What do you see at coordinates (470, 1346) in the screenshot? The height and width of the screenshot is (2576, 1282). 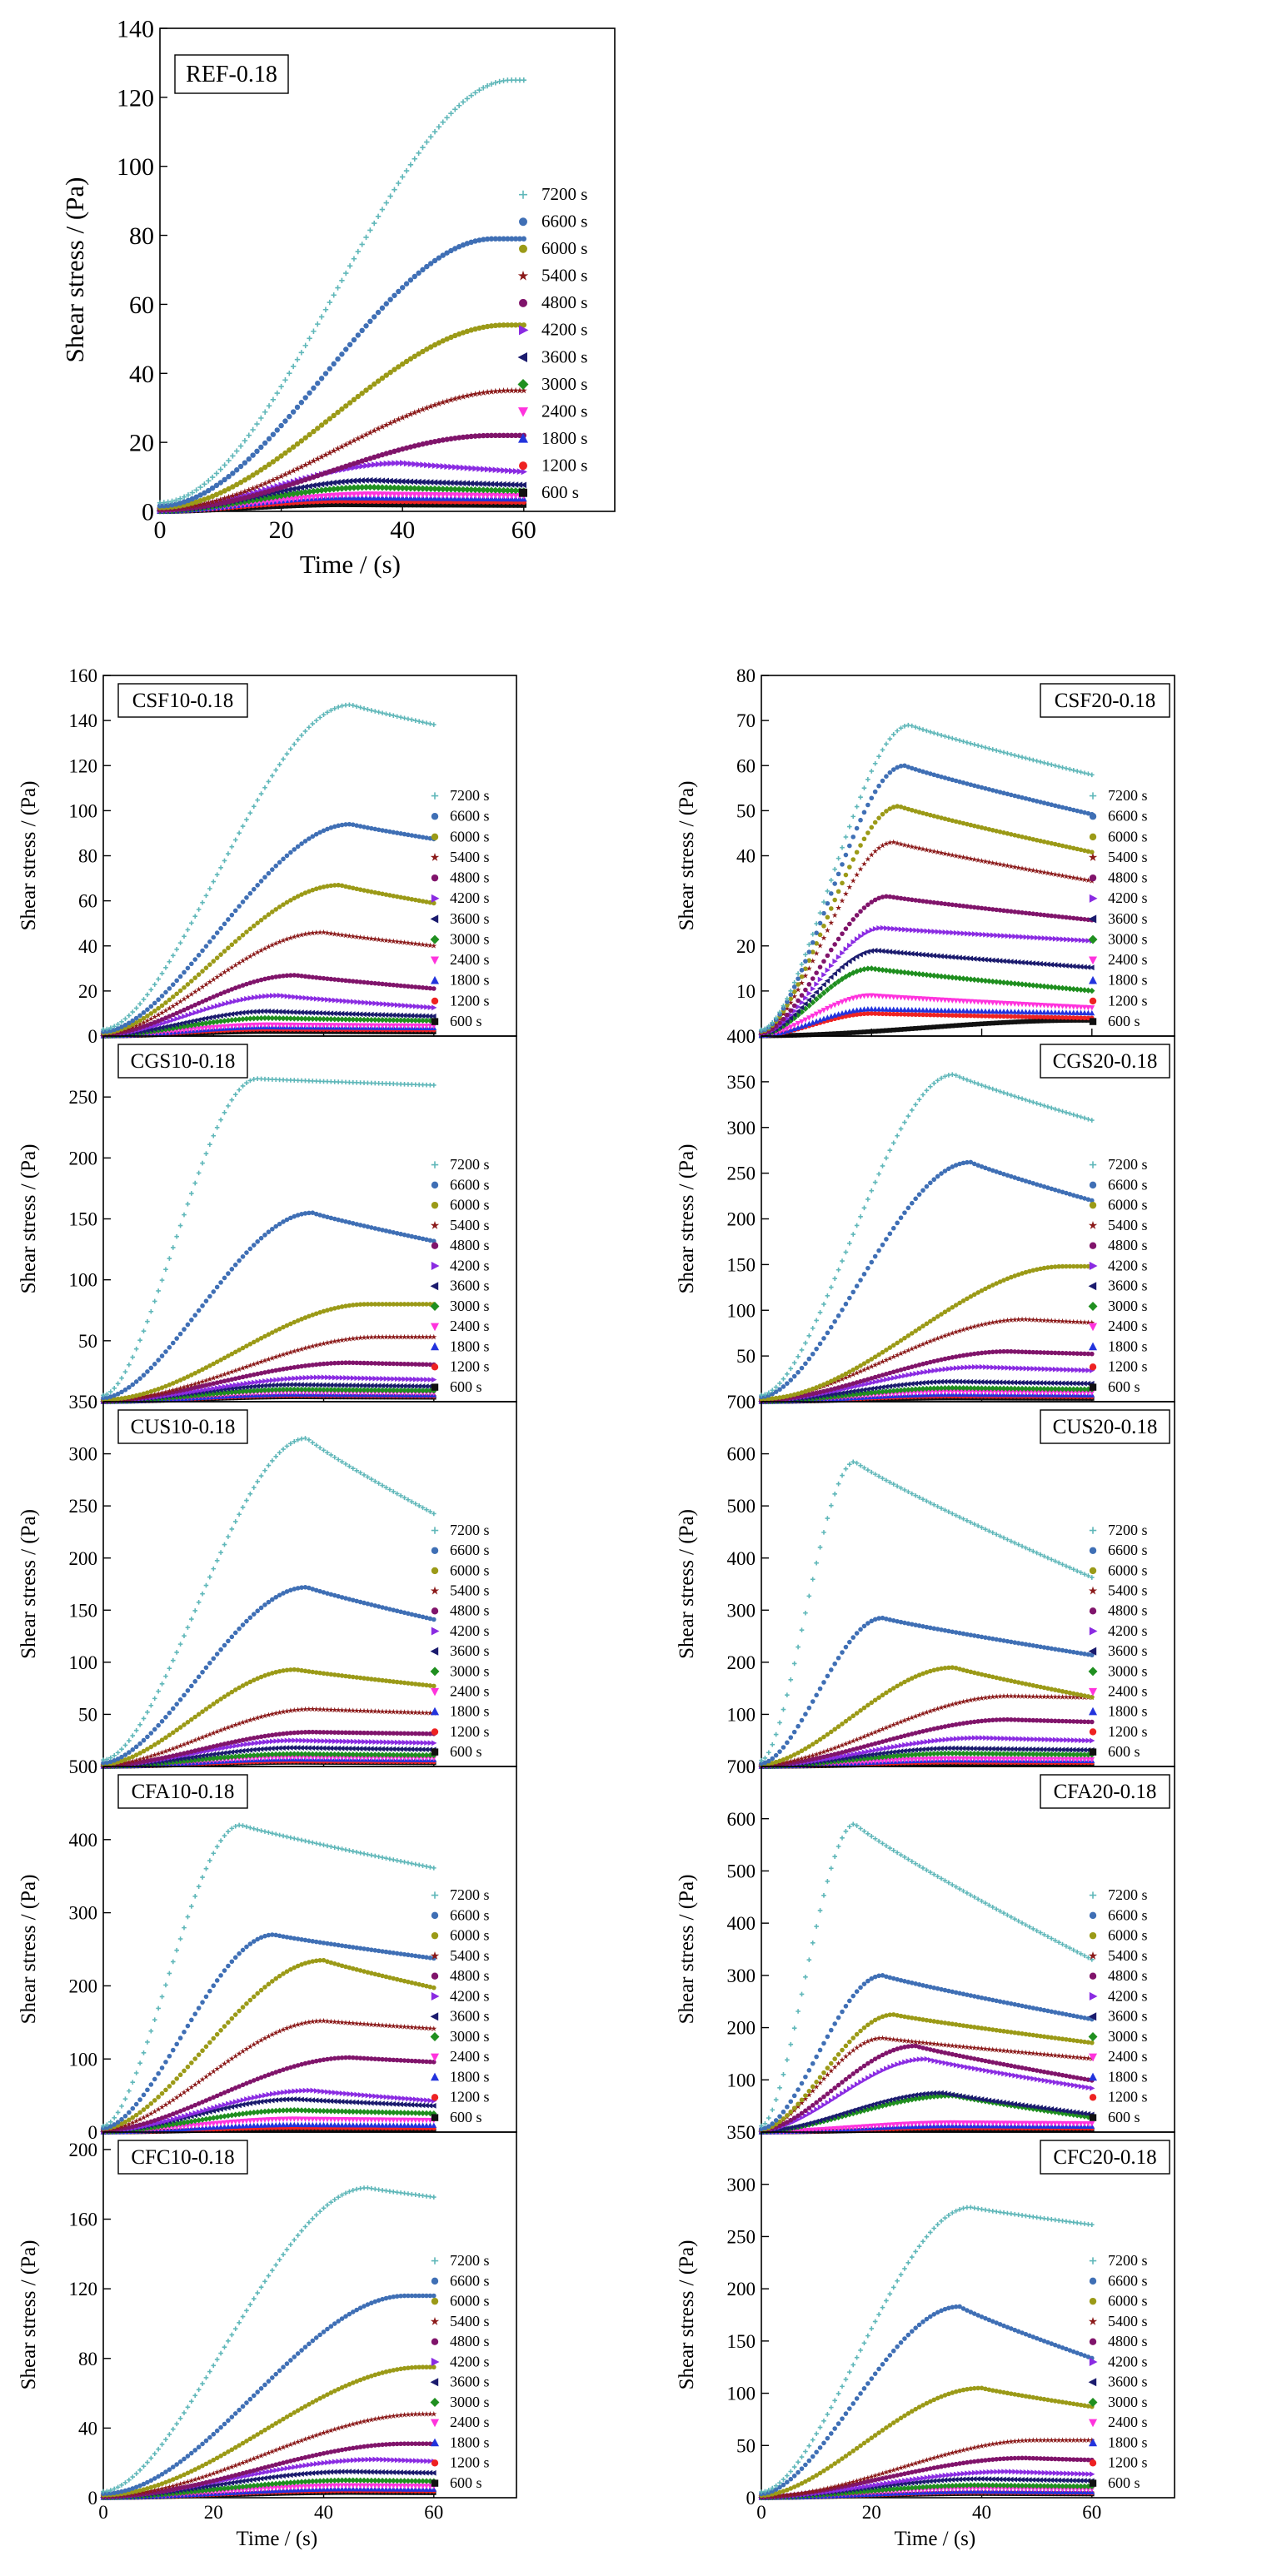 I see `legend-entry: 1800 s` at bounding box center [470, 1346].